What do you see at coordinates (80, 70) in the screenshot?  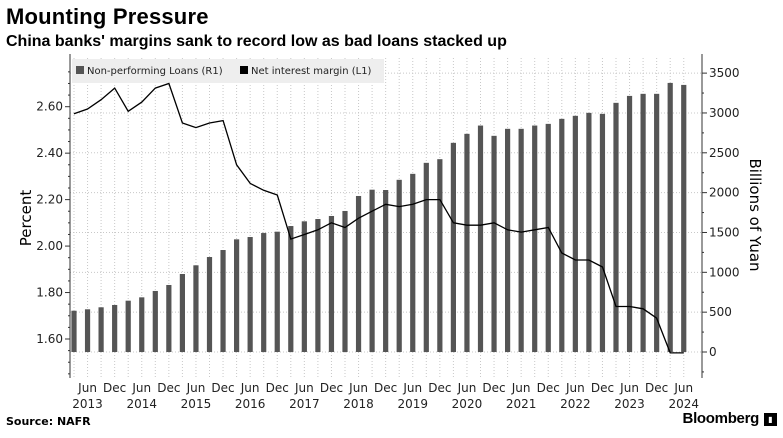 I see `legend-swatch-npl` at bounding box center [80, 70].